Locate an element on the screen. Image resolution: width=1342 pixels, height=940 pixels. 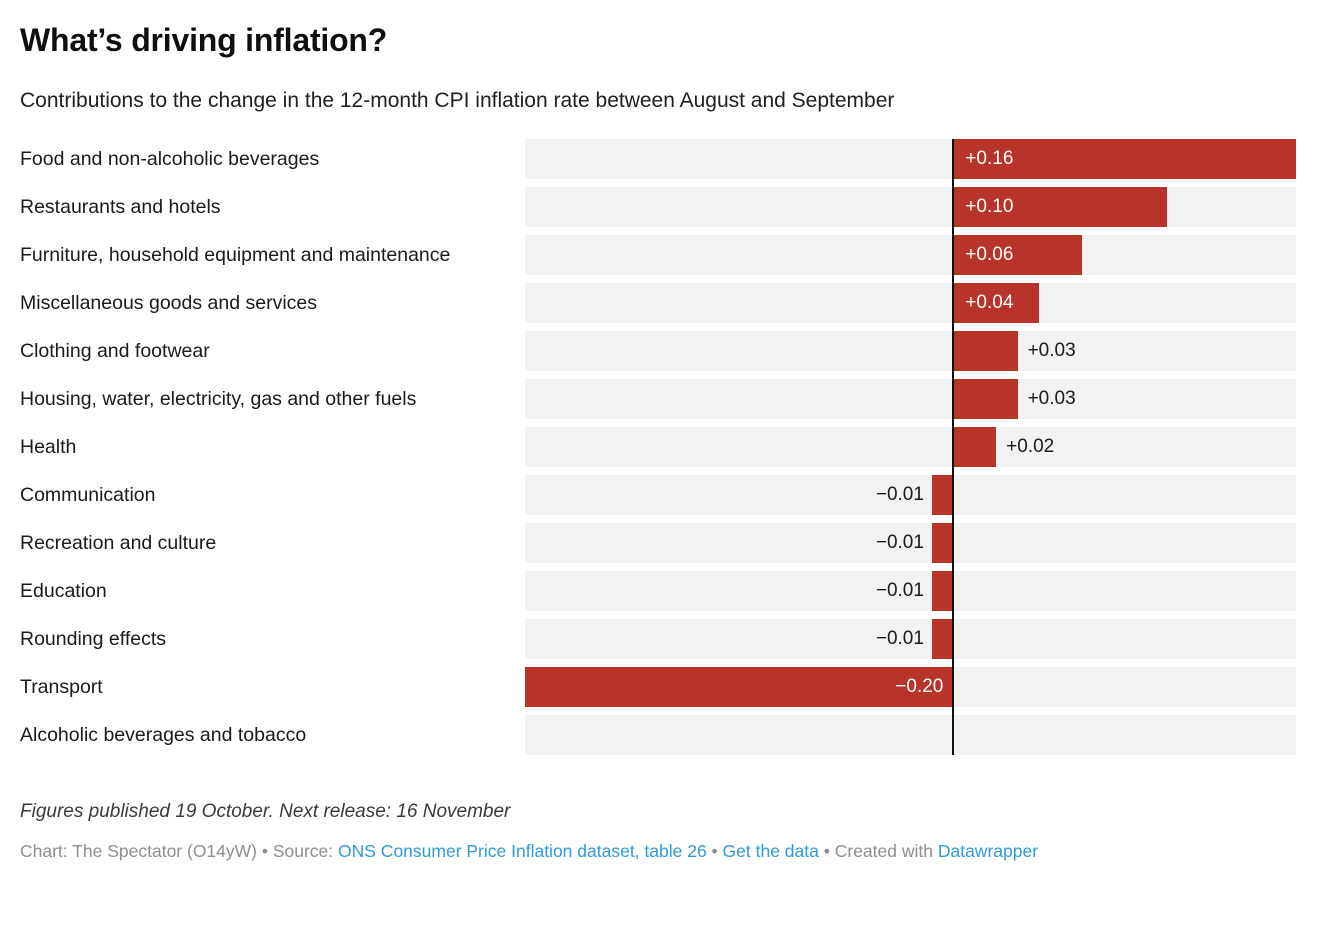
bar-track: +0.06 is located at coordinates (910, 255).